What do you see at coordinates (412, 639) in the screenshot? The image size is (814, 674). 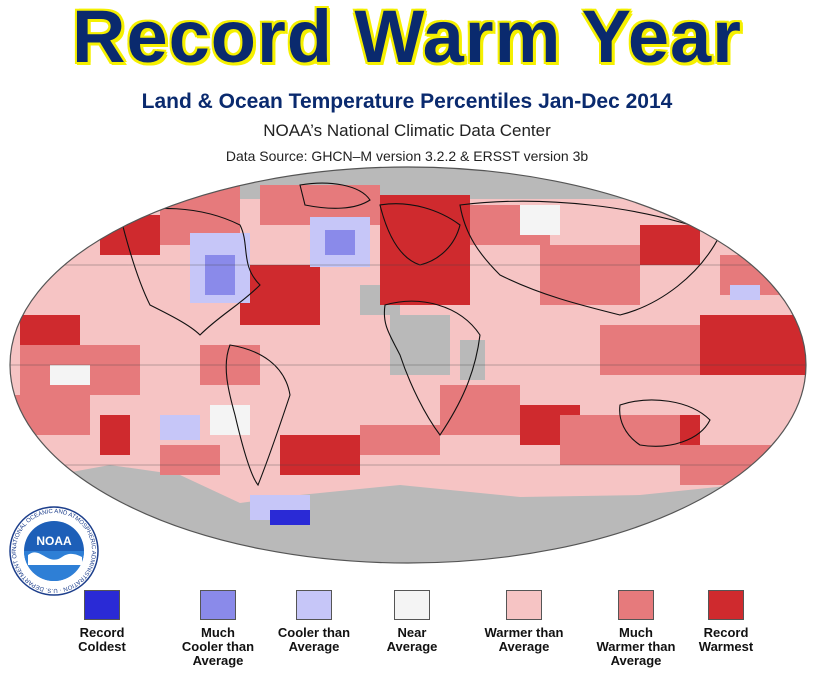 I see `legend-label: Near Average` at bounding box center [412, 639].